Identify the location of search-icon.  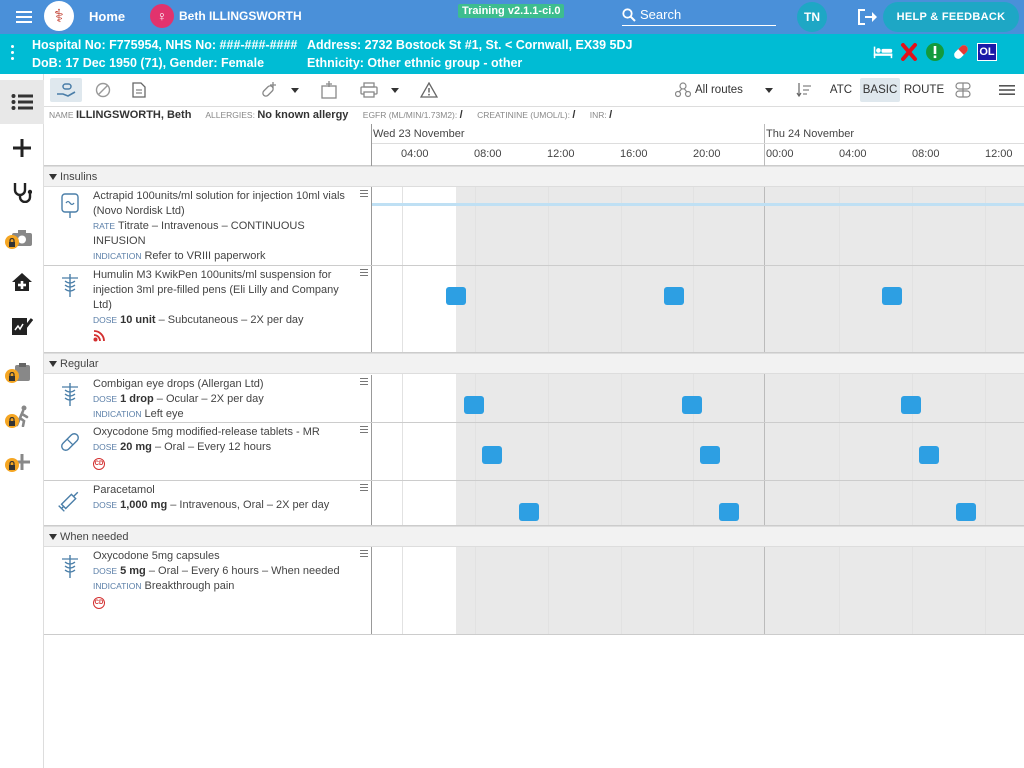
(629, 14).